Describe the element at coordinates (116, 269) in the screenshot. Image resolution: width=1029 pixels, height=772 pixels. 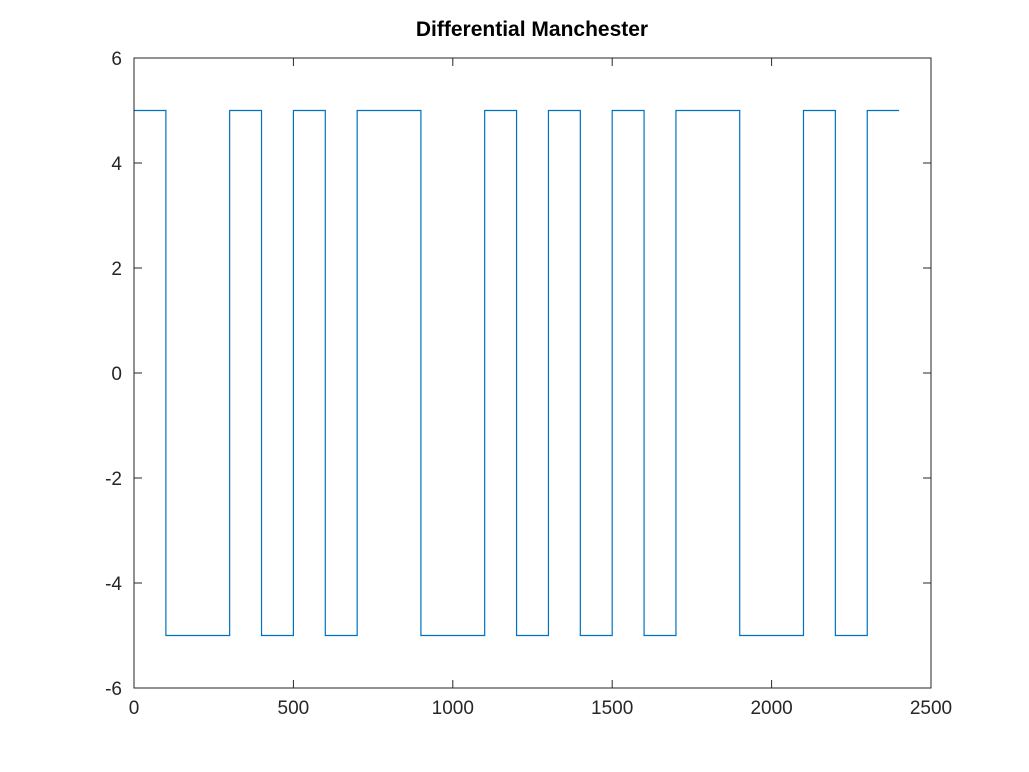
I see `y-tick-label: 2` at that location.